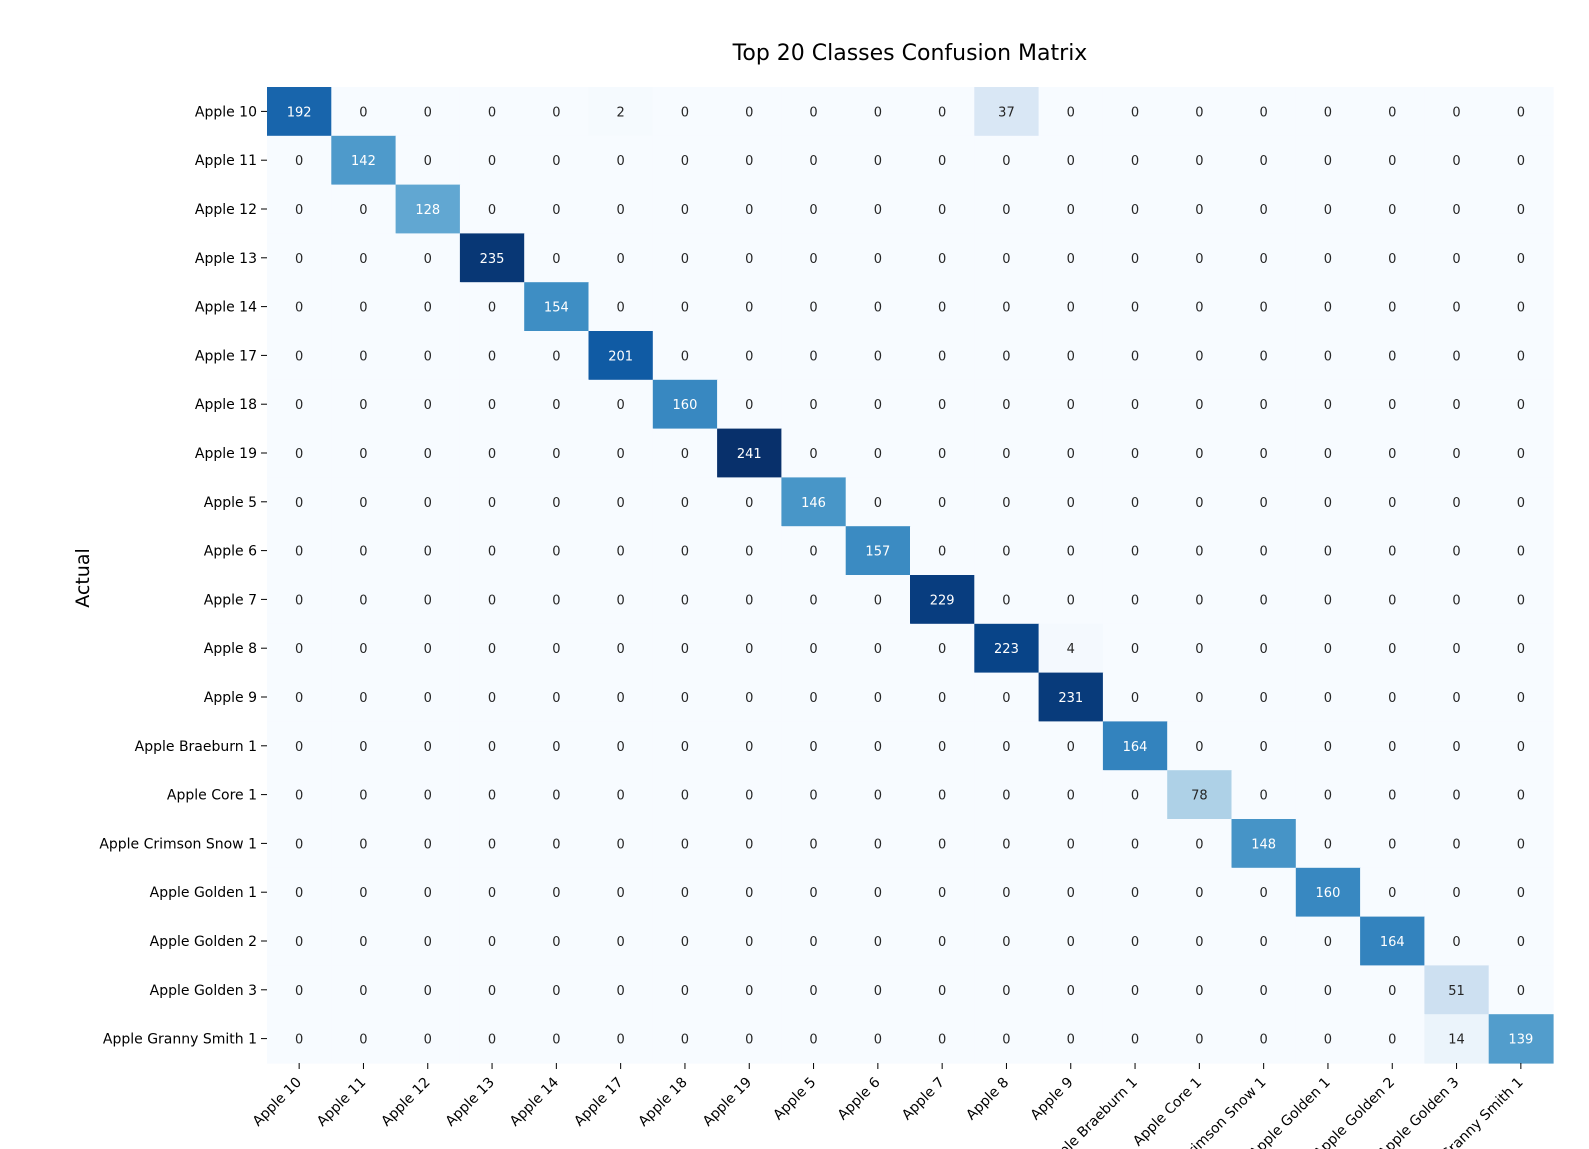  I want to click on y-tick-label: Apple Golden 2, so click(203, 942).